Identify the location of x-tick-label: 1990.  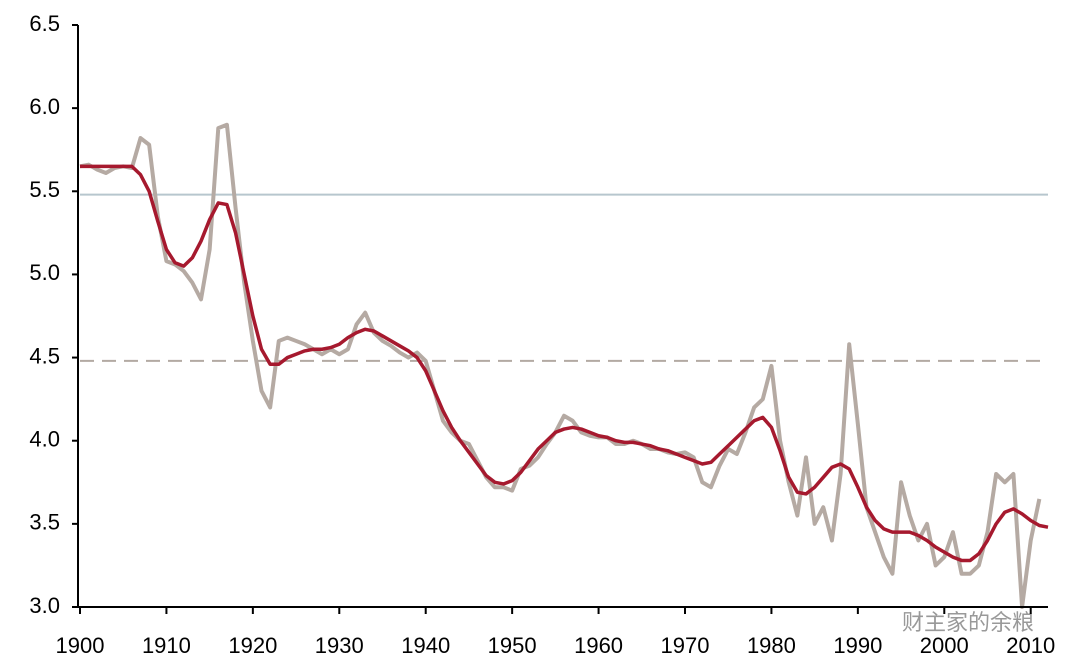
(857, 645).